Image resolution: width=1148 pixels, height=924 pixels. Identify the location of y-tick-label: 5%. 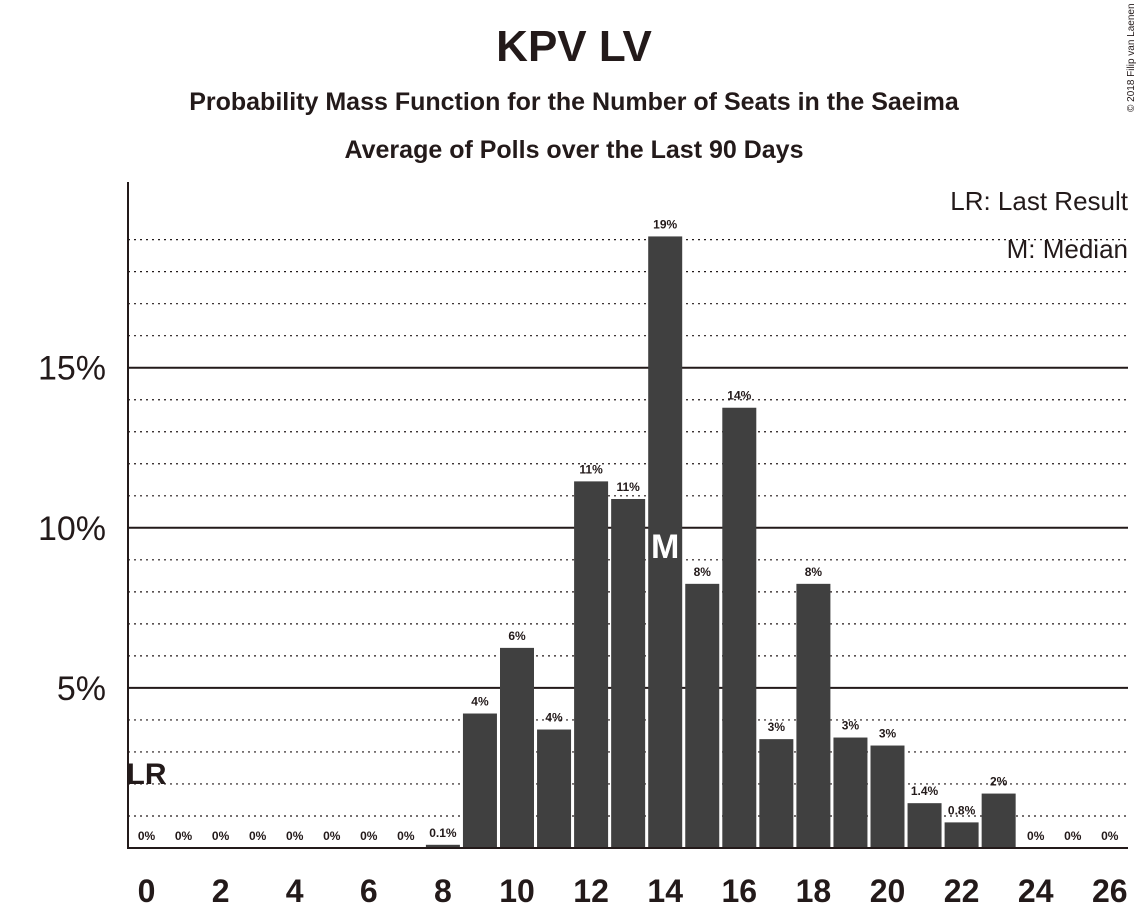
(81, 689).